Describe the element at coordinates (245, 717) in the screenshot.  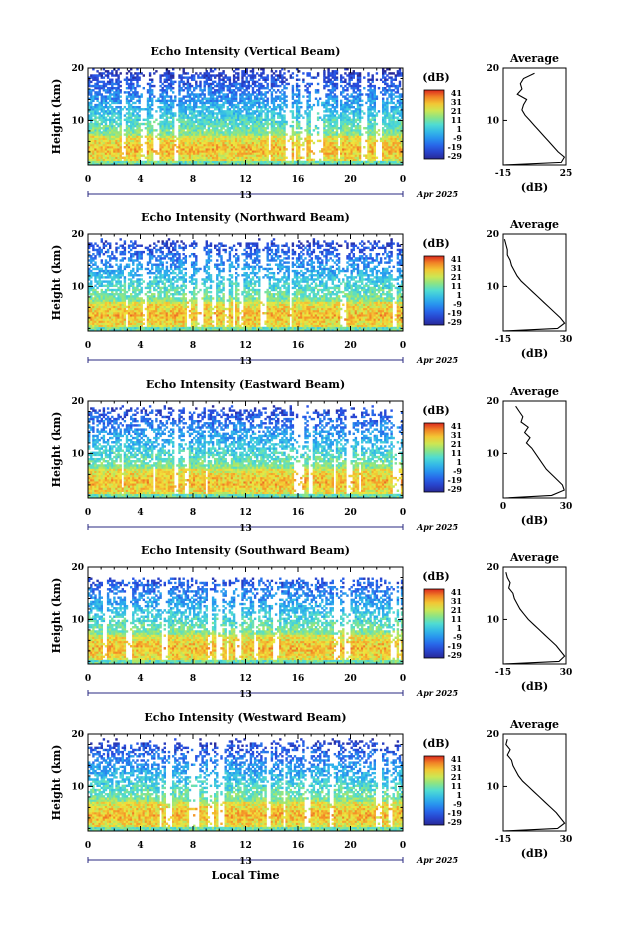
I see `panel-title: Echo Intensity (Westward Beam)` at that location.